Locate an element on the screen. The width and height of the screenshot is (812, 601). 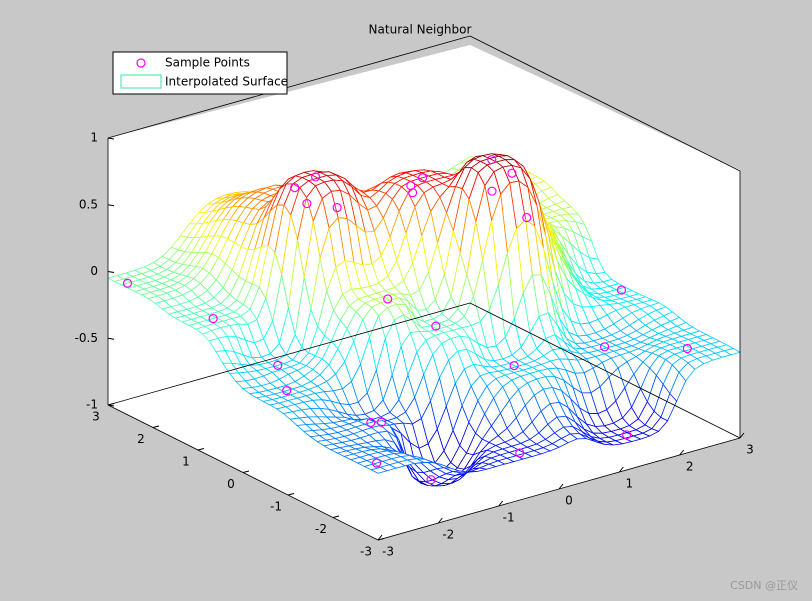
z-tick-label: 0.5 is located at coordinates (88, 204).